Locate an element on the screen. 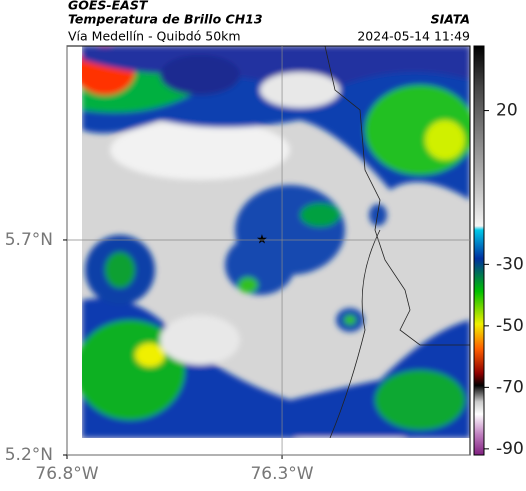 This screenshot has width=526, height=491. colorbar-tick-label: -30 is located at coordinates (510, 264).